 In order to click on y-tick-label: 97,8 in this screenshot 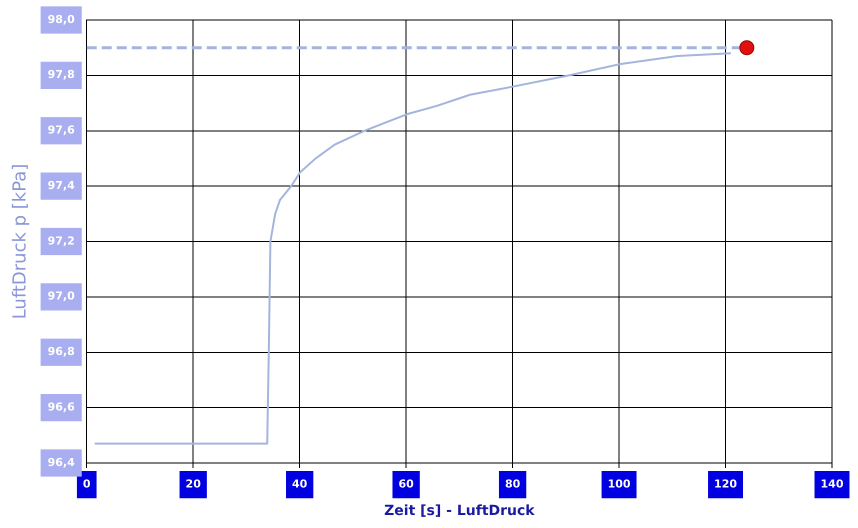, I will do `click(61, 75)`.